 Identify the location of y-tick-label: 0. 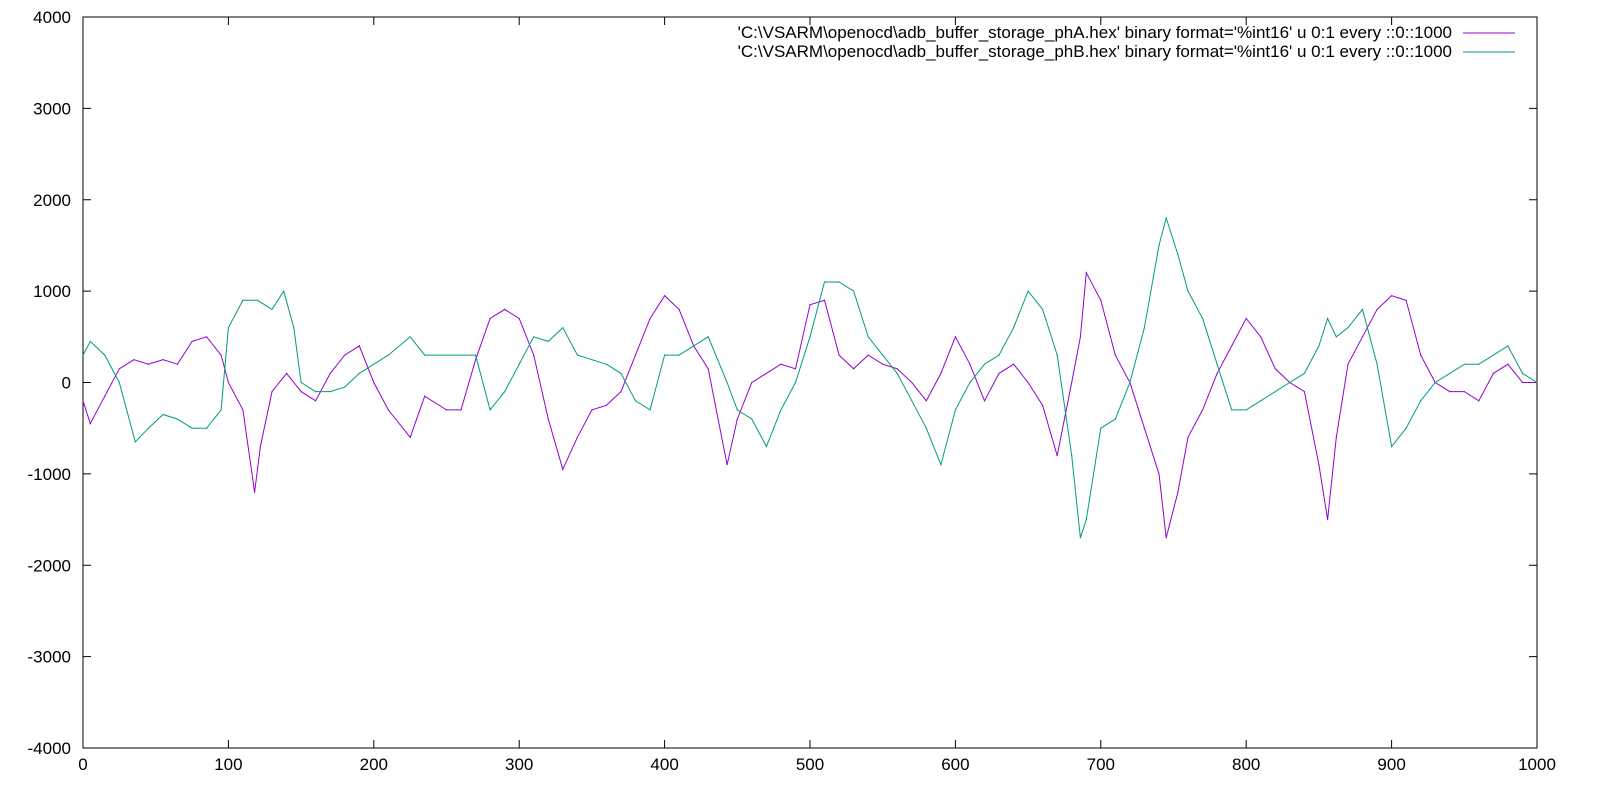
(66, 383).